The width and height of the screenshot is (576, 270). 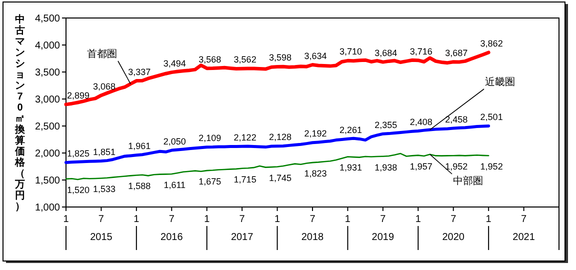 I want to click on data-label: 2,109, so click(x=210, y=138).